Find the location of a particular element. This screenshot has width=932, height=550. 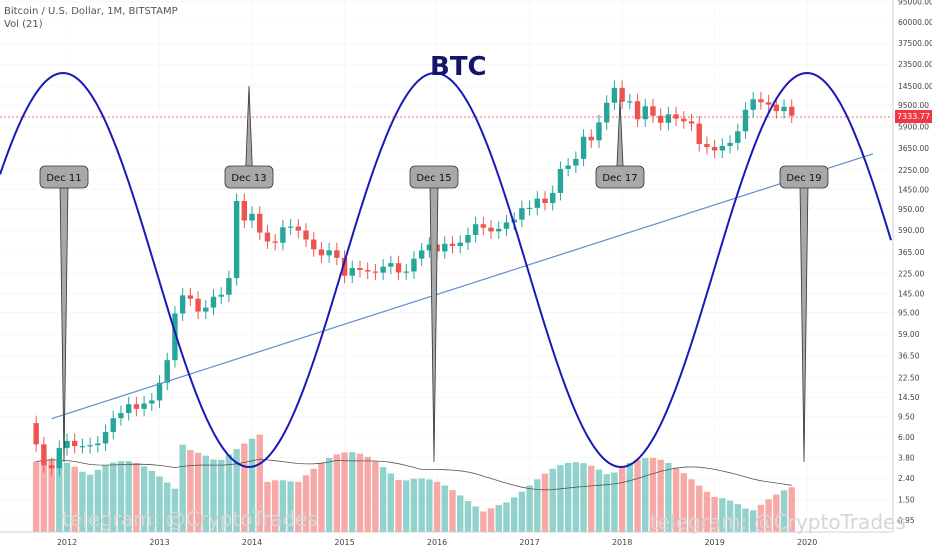

y-tick-label: 1.50 is located at coordinates (906, 499).